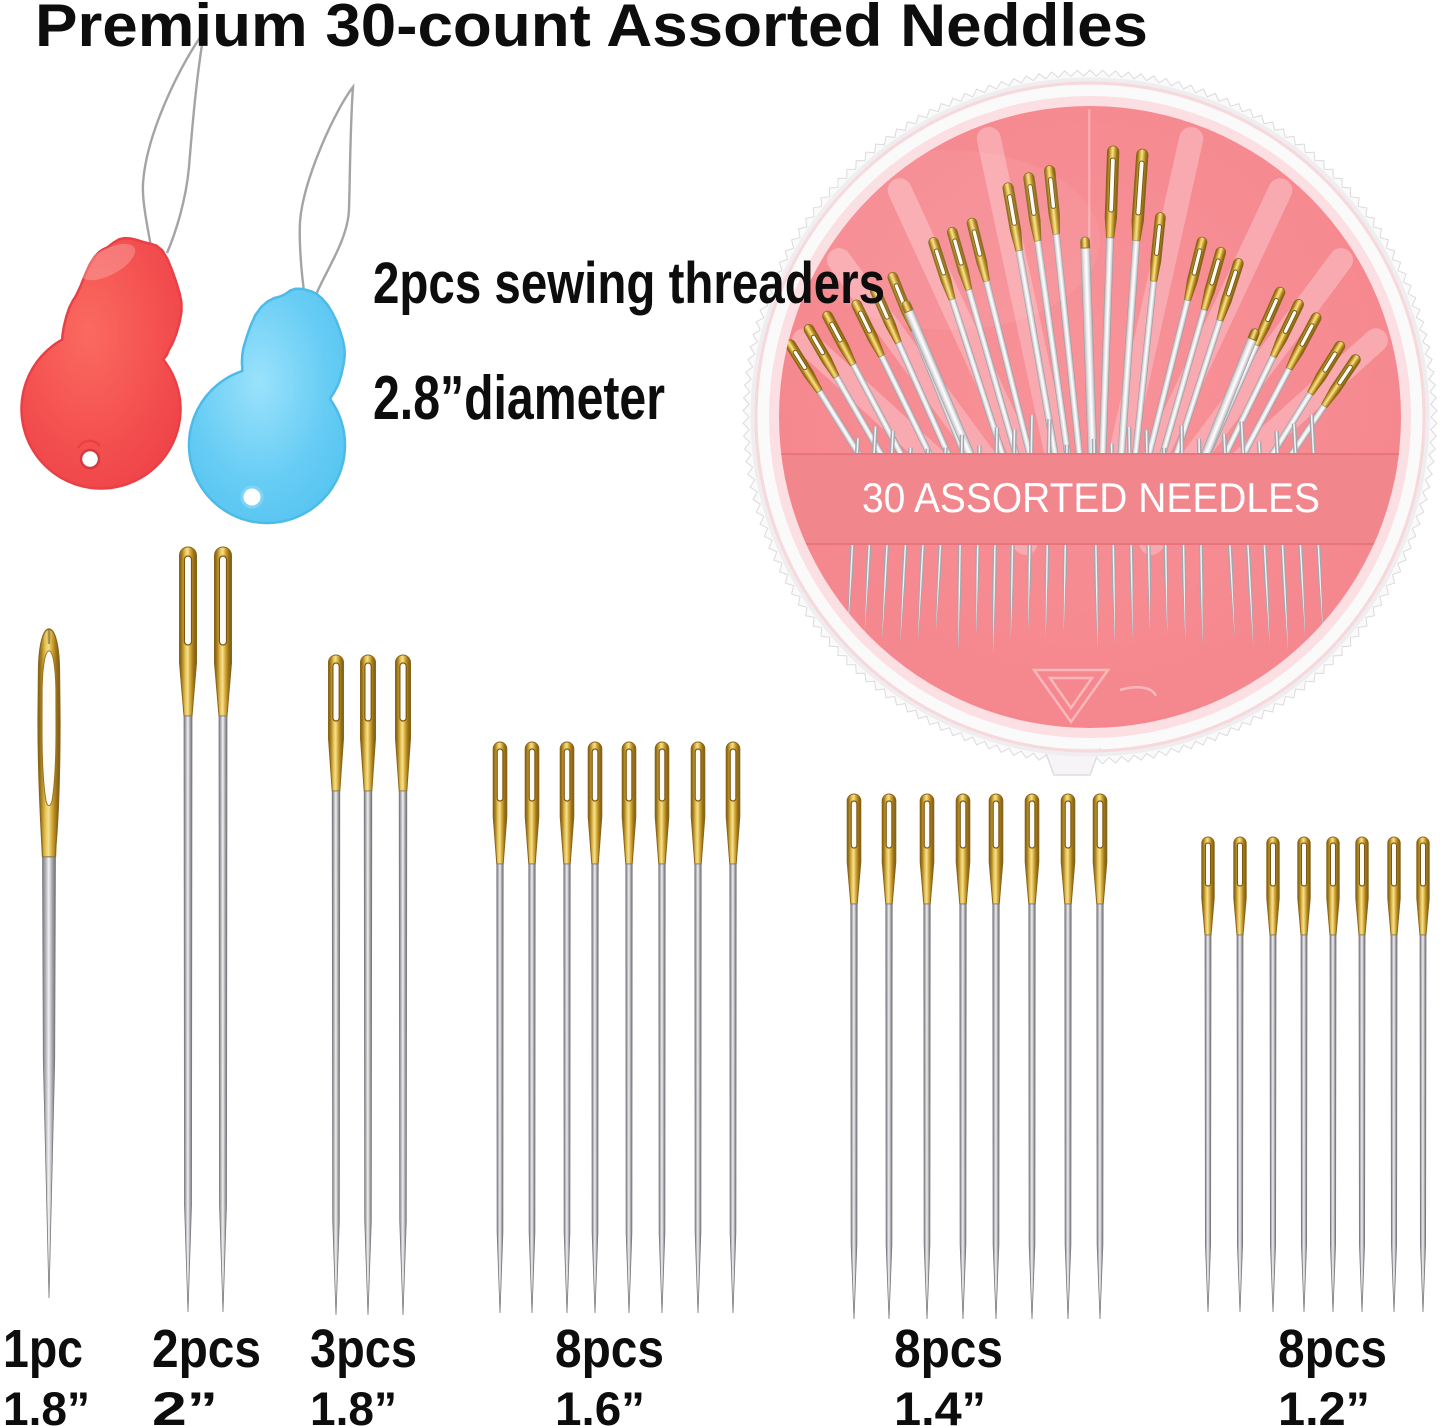 Image resolution: width=1445 pixels, height=1426 pixels. What do you see at coordinates (206, 1349) in the screenshot?
I see `svg-text: 2pcs` at bounding box center [206, 1349].